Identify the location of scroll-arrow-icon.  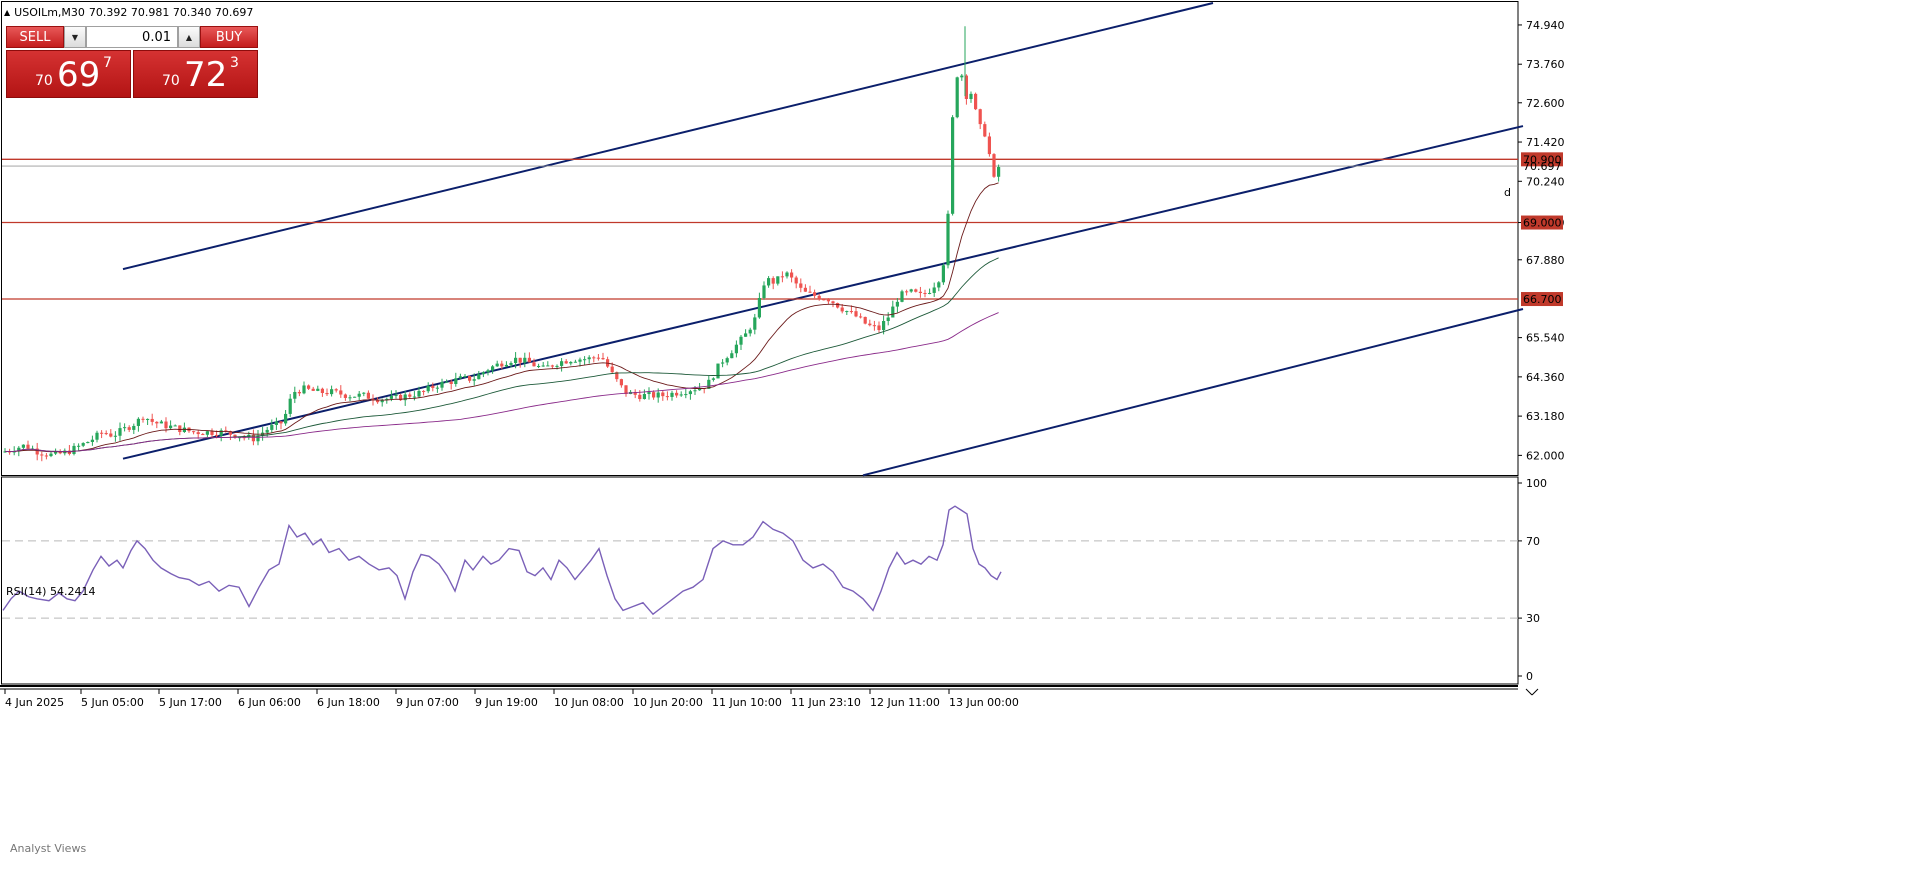
(1529, 692).